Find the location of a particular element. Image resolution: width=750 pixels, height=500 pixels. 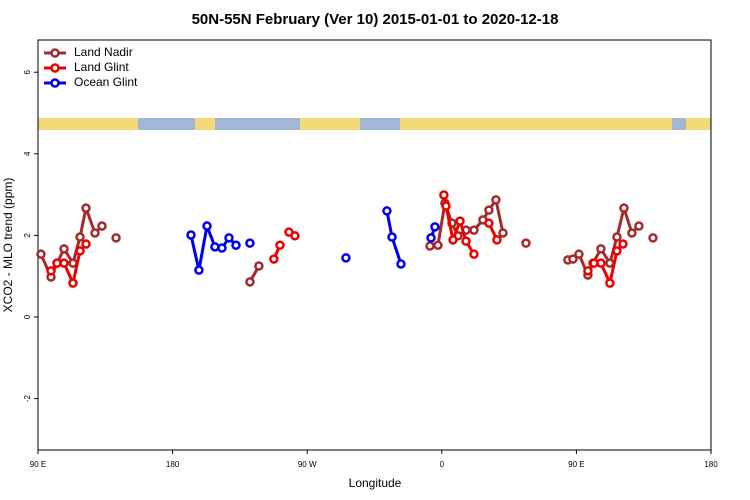

y-tick-label: 2 is located at coordinates (27, 235).